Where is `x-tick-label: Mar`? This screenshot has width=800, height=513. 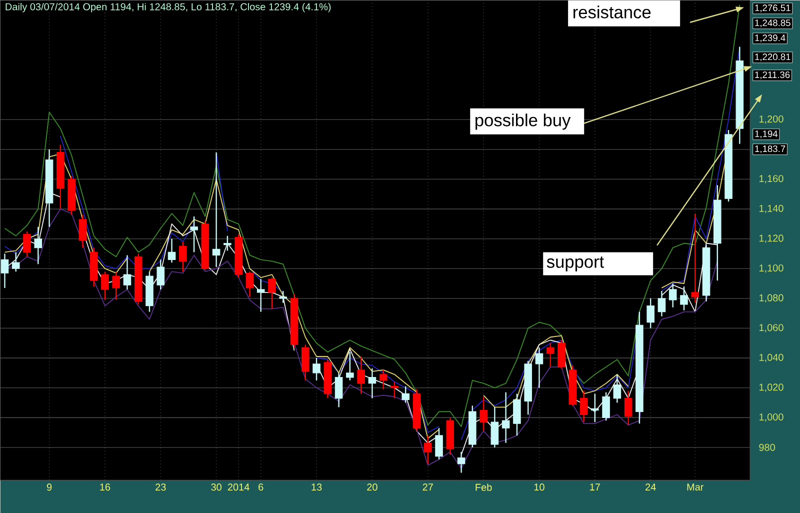
x-tick-label: Mar is located at coordinates (695, 486).